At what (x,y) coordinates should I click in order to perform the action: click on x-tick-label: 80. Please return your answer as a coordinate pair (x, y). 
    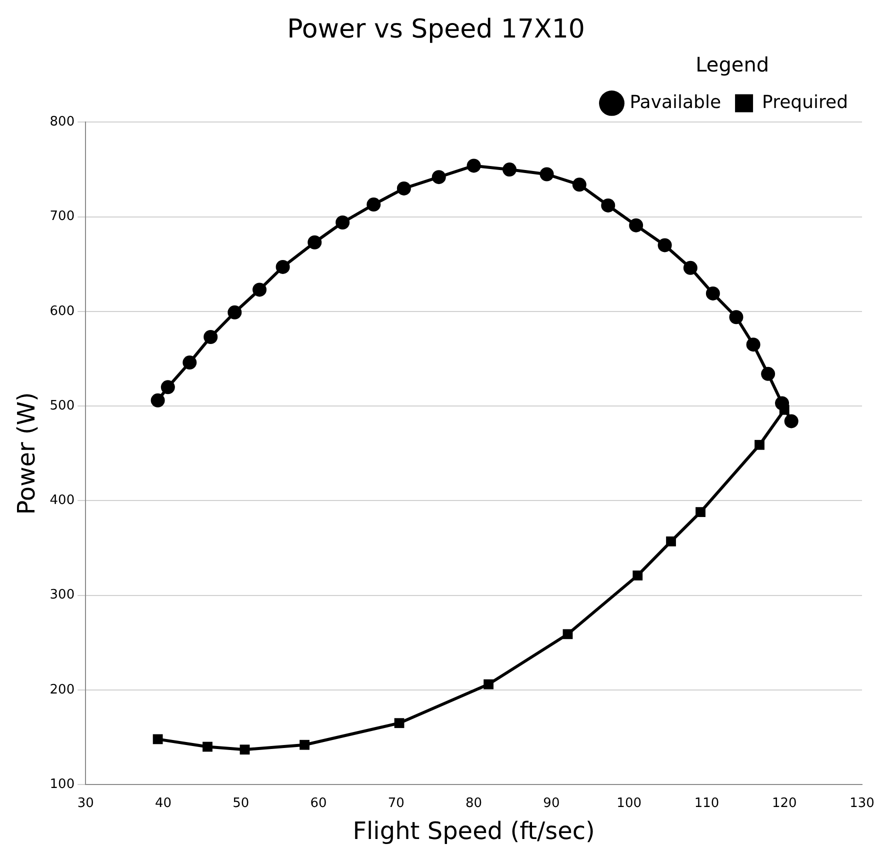
    Looking at the image, I should click on (474, 803).